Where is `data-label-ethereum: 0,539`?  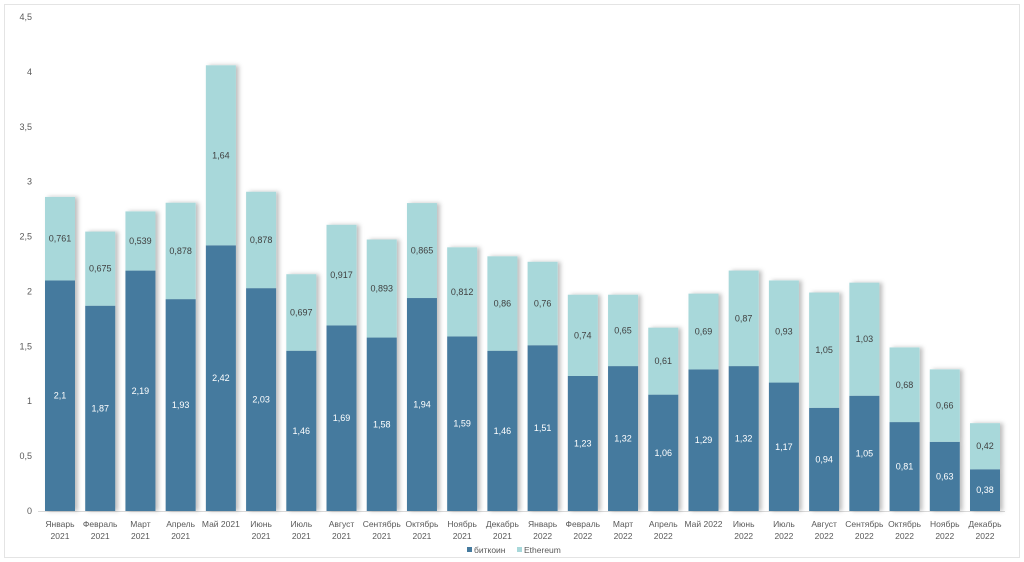 data-label-ethereum: 0,539 is located at coordinates (140, 241).